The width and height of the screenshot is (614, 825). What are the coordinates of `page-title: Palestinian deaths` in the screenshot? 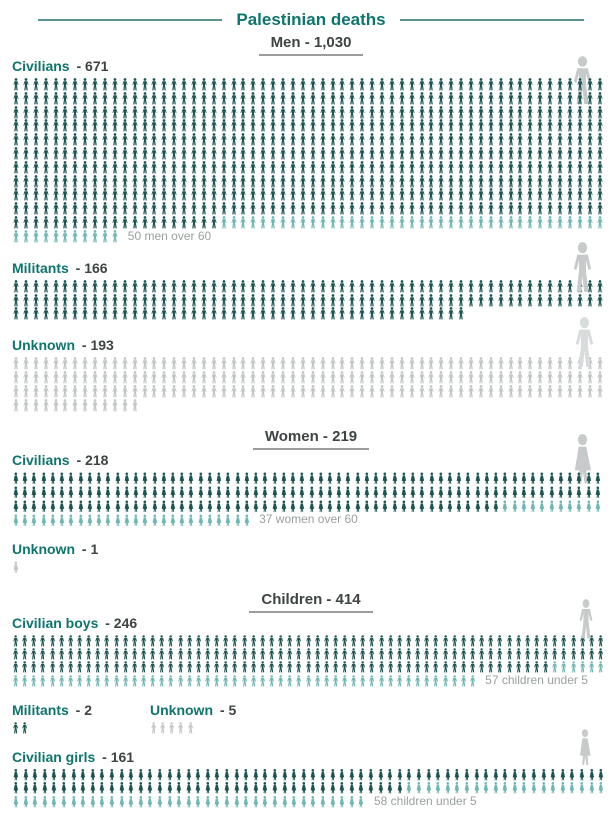 It's located at (311, 19).